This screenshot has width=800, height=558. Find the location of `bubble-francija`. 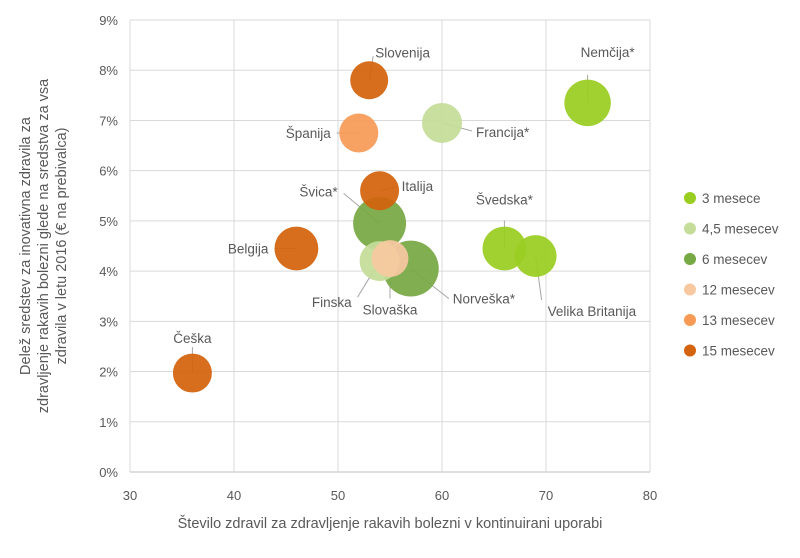

bubble-francija is located at coordinates (442, 122).